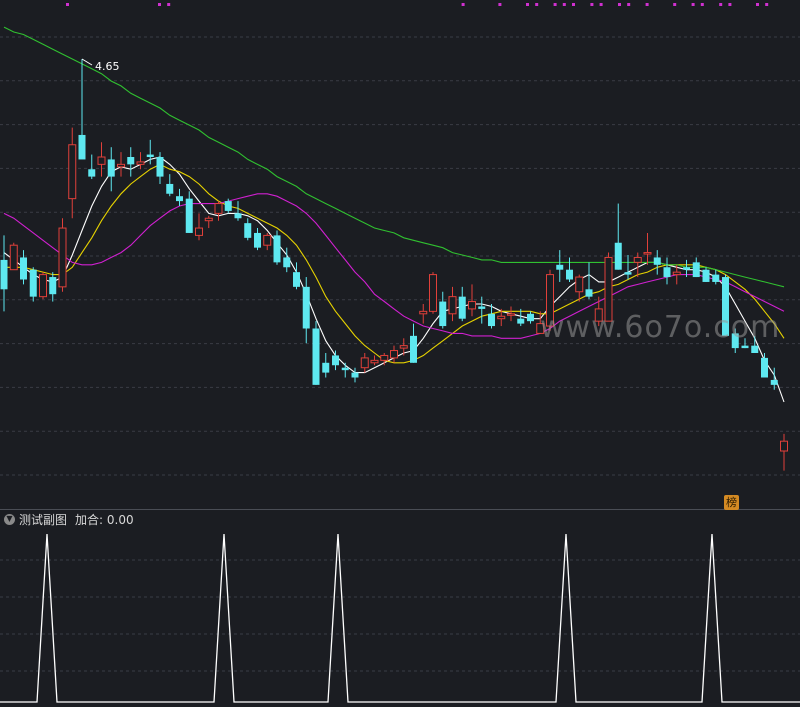  I want to click on sub-panel-title: 测试副图, so click(43, 519).